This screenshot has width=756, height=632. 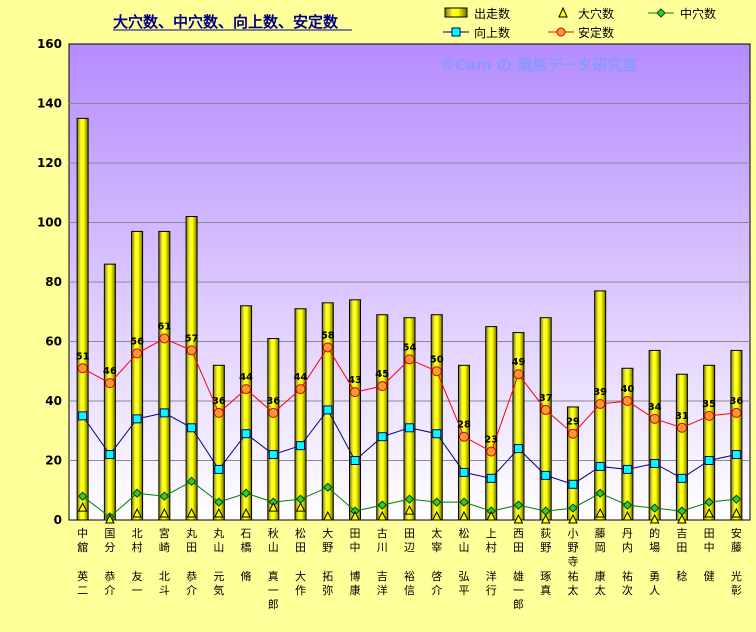 What do you see at coordinates (464, 425) in the screenshot?
I see `data-label: 28` at bounding box center [464, 425].